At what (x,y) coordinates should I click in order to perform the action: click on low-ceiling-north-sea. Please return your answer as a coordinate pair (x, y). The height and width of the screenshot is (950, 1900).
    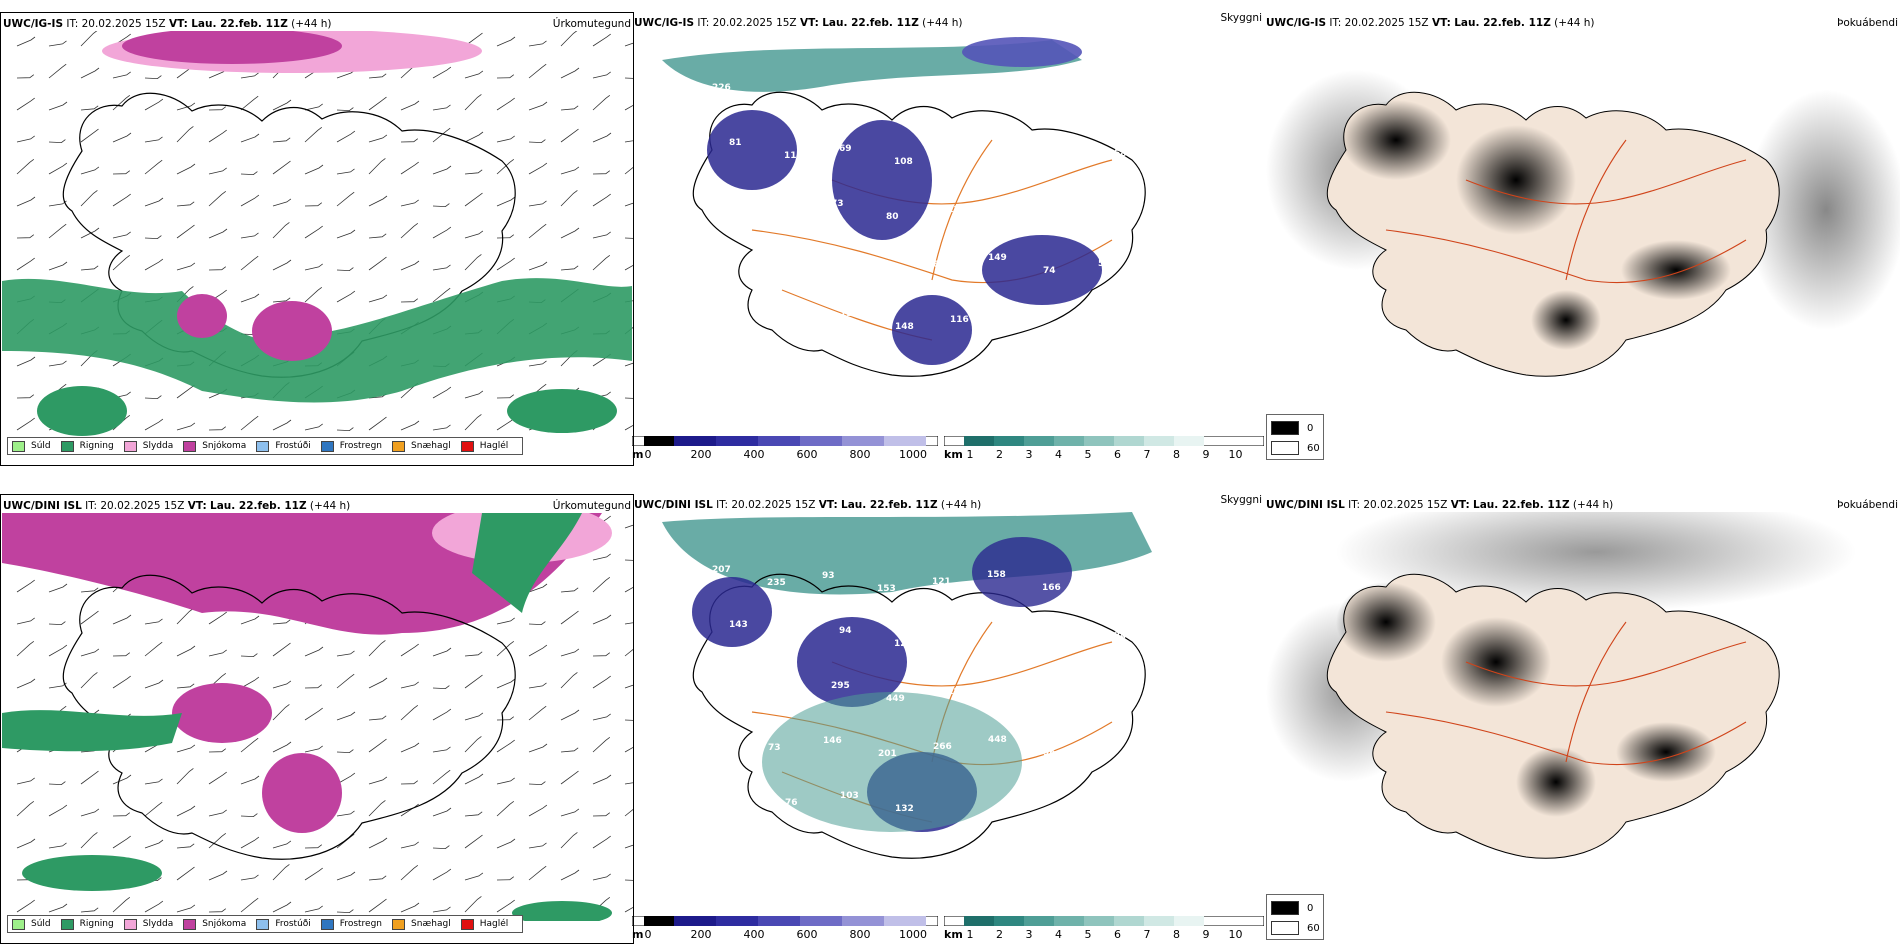
    Looking at the image, I should click on (1022, 52).